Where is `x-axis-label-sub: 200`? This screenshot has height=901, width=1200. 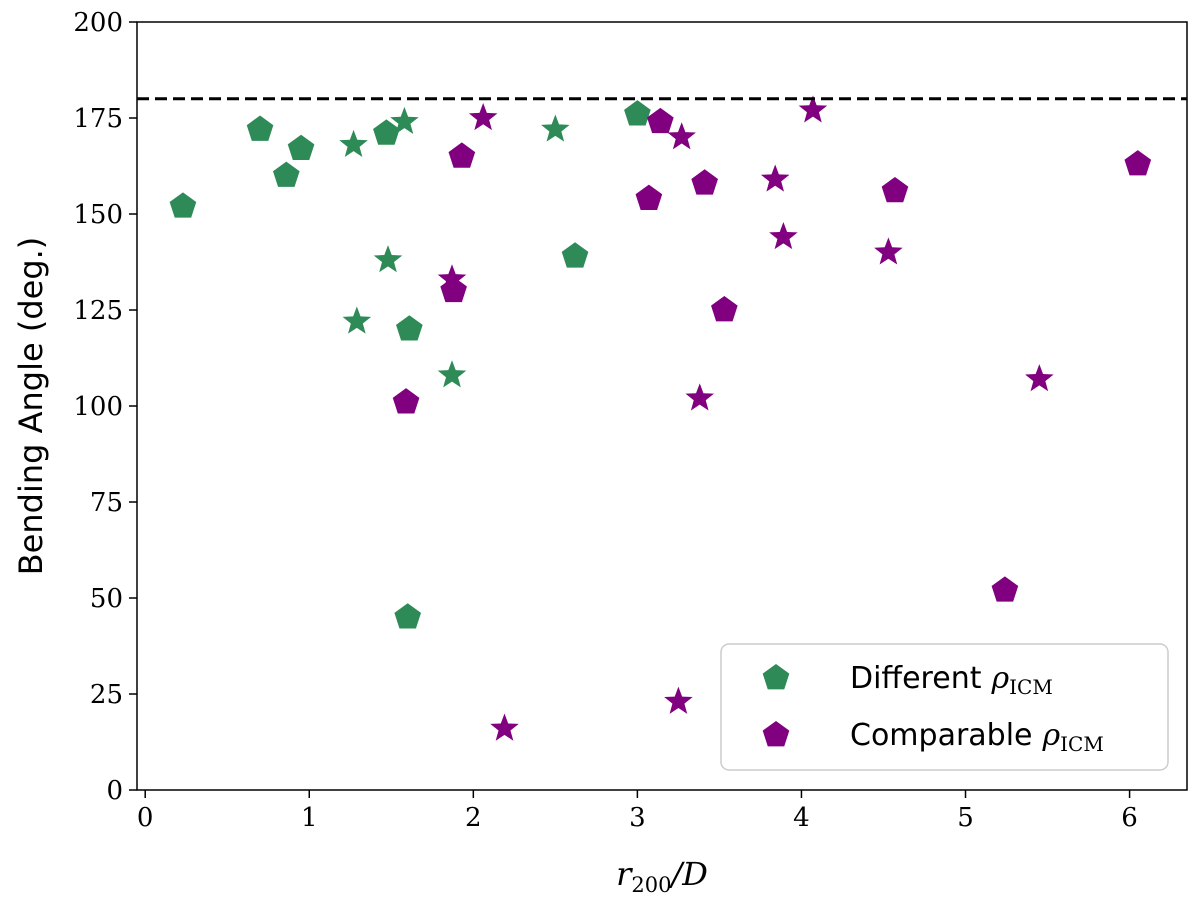
x-axis-label-sub: 200 is located at coordinates (651, 885).